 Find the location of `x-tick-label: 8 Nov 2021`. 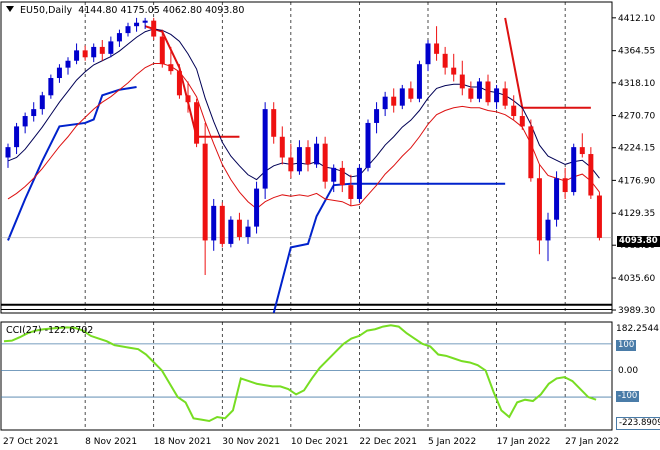

x-tick-label: 8 Nov 2021 is located at coordinates (111, 442).